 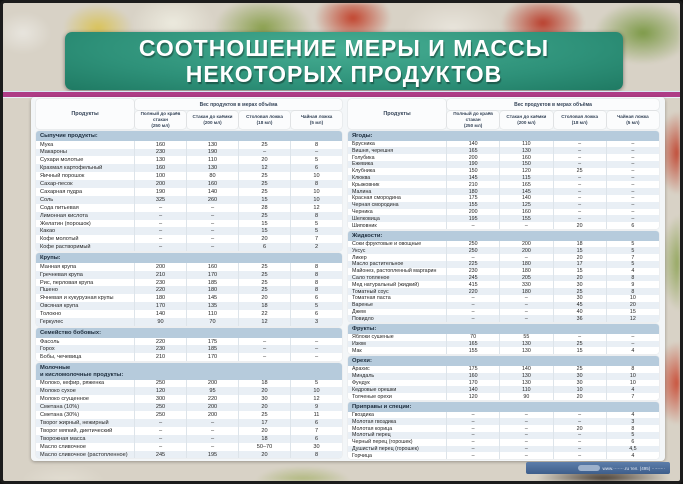 I want to click on product-name-cell: Красная смородина, so click(x=376, y=198).